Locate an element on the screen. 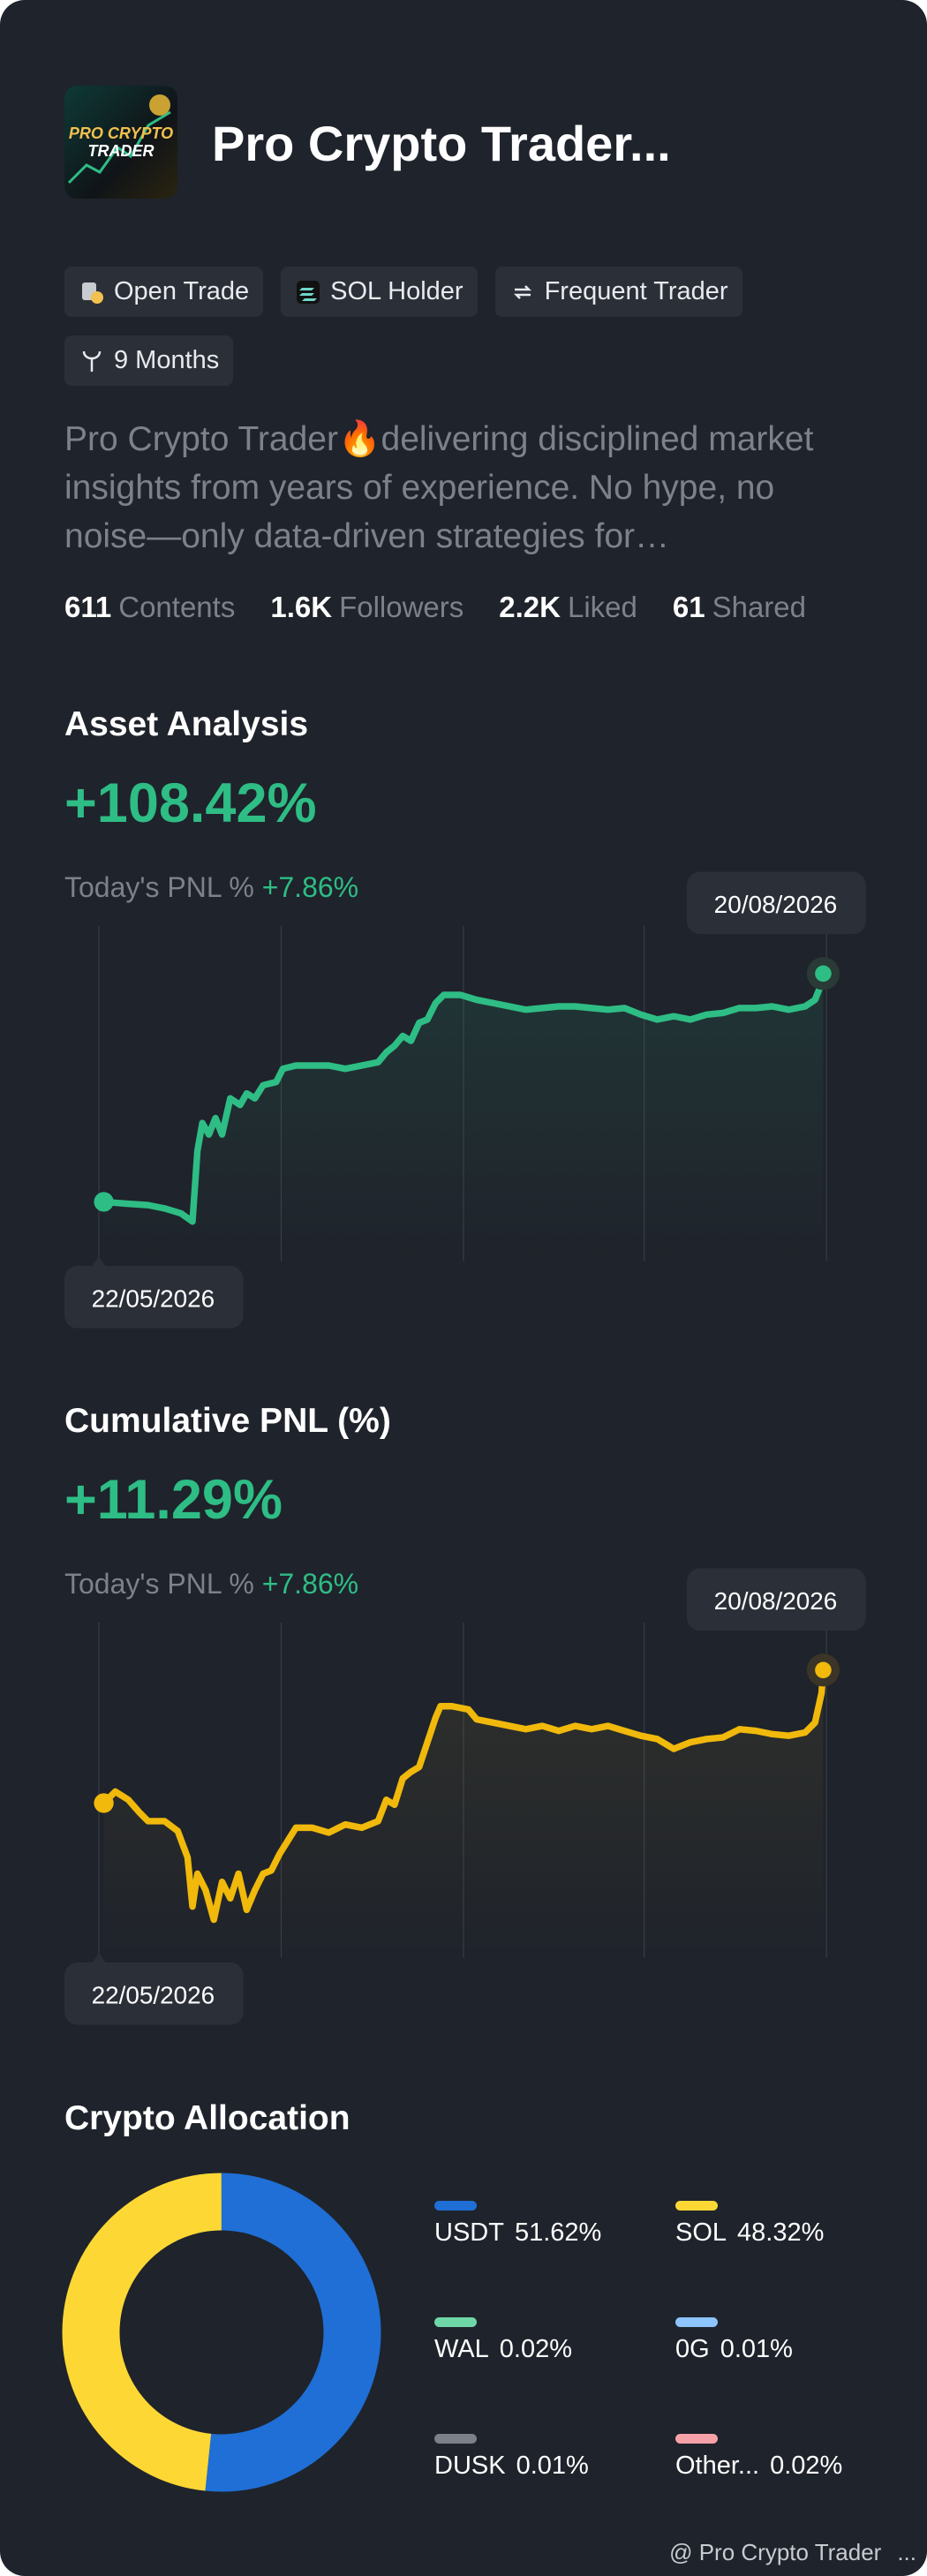 The width and height of the screenshot is (927, 2576). tag: Frequent Trader is located at coordinates (618, 292).